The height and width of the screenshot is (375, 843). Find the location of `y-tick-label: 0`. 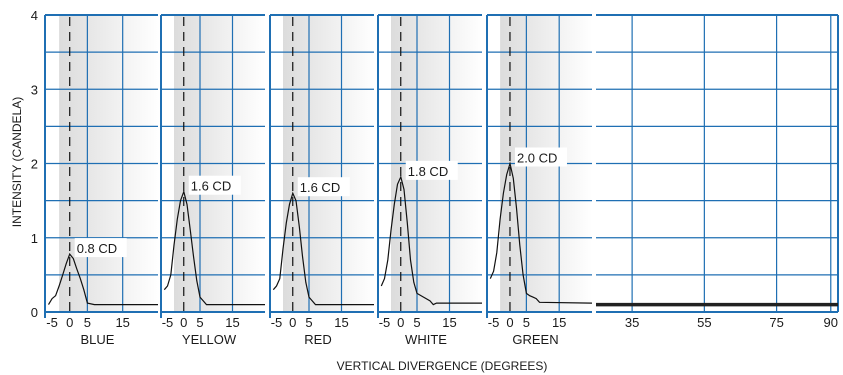

y-tick-label: 0 is located at coordinates (34, 312).